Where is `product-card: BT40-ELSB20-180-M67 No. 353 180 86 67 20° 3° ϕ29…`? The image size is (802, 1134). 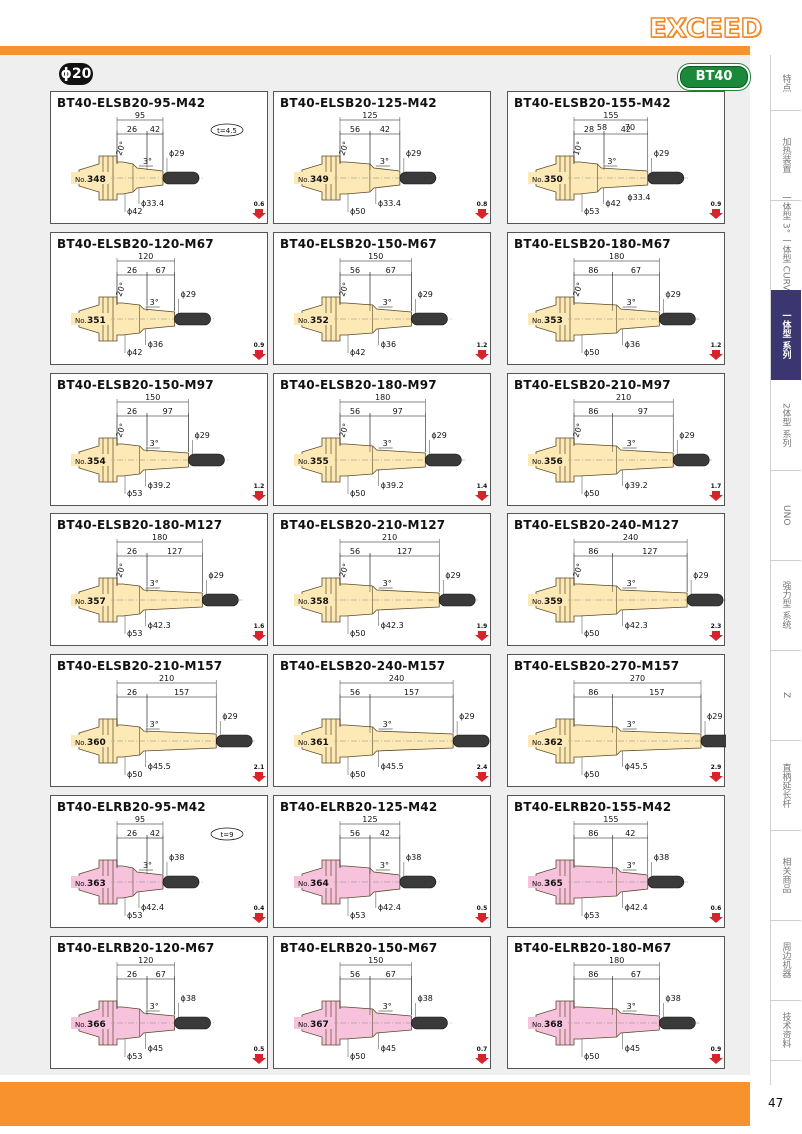
product-card: BT40-ELSB20-180-M67 No. 353 180 86 67 20° 3° ϕ29… is located at coordinates (616, 298).